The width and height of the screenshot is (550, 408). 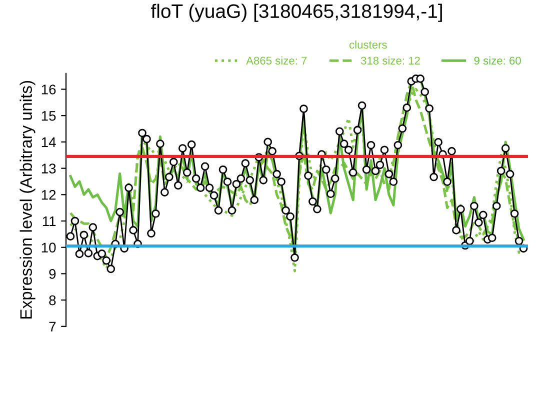 I want to click on y-tick-label: 16, so click(x=49, y=89).